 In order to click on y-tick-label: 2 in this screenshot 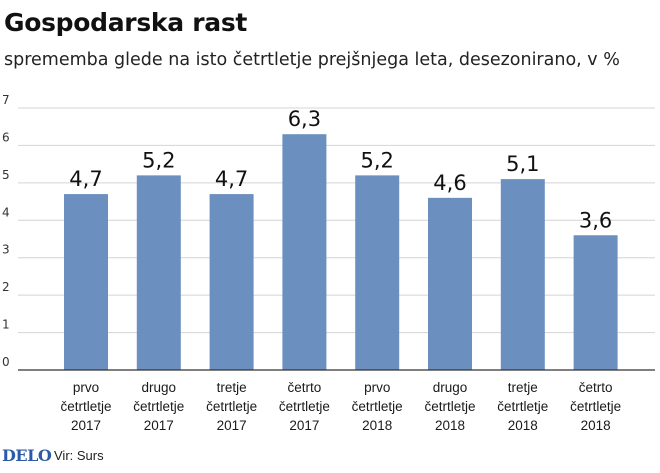, I will do `click(6, 287)`.